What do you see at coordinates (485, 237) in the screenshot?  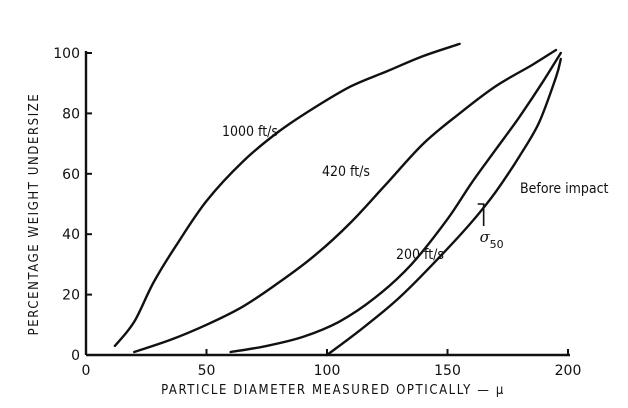 I see `sigma50-label: σ` at bounding box center [485, 237].